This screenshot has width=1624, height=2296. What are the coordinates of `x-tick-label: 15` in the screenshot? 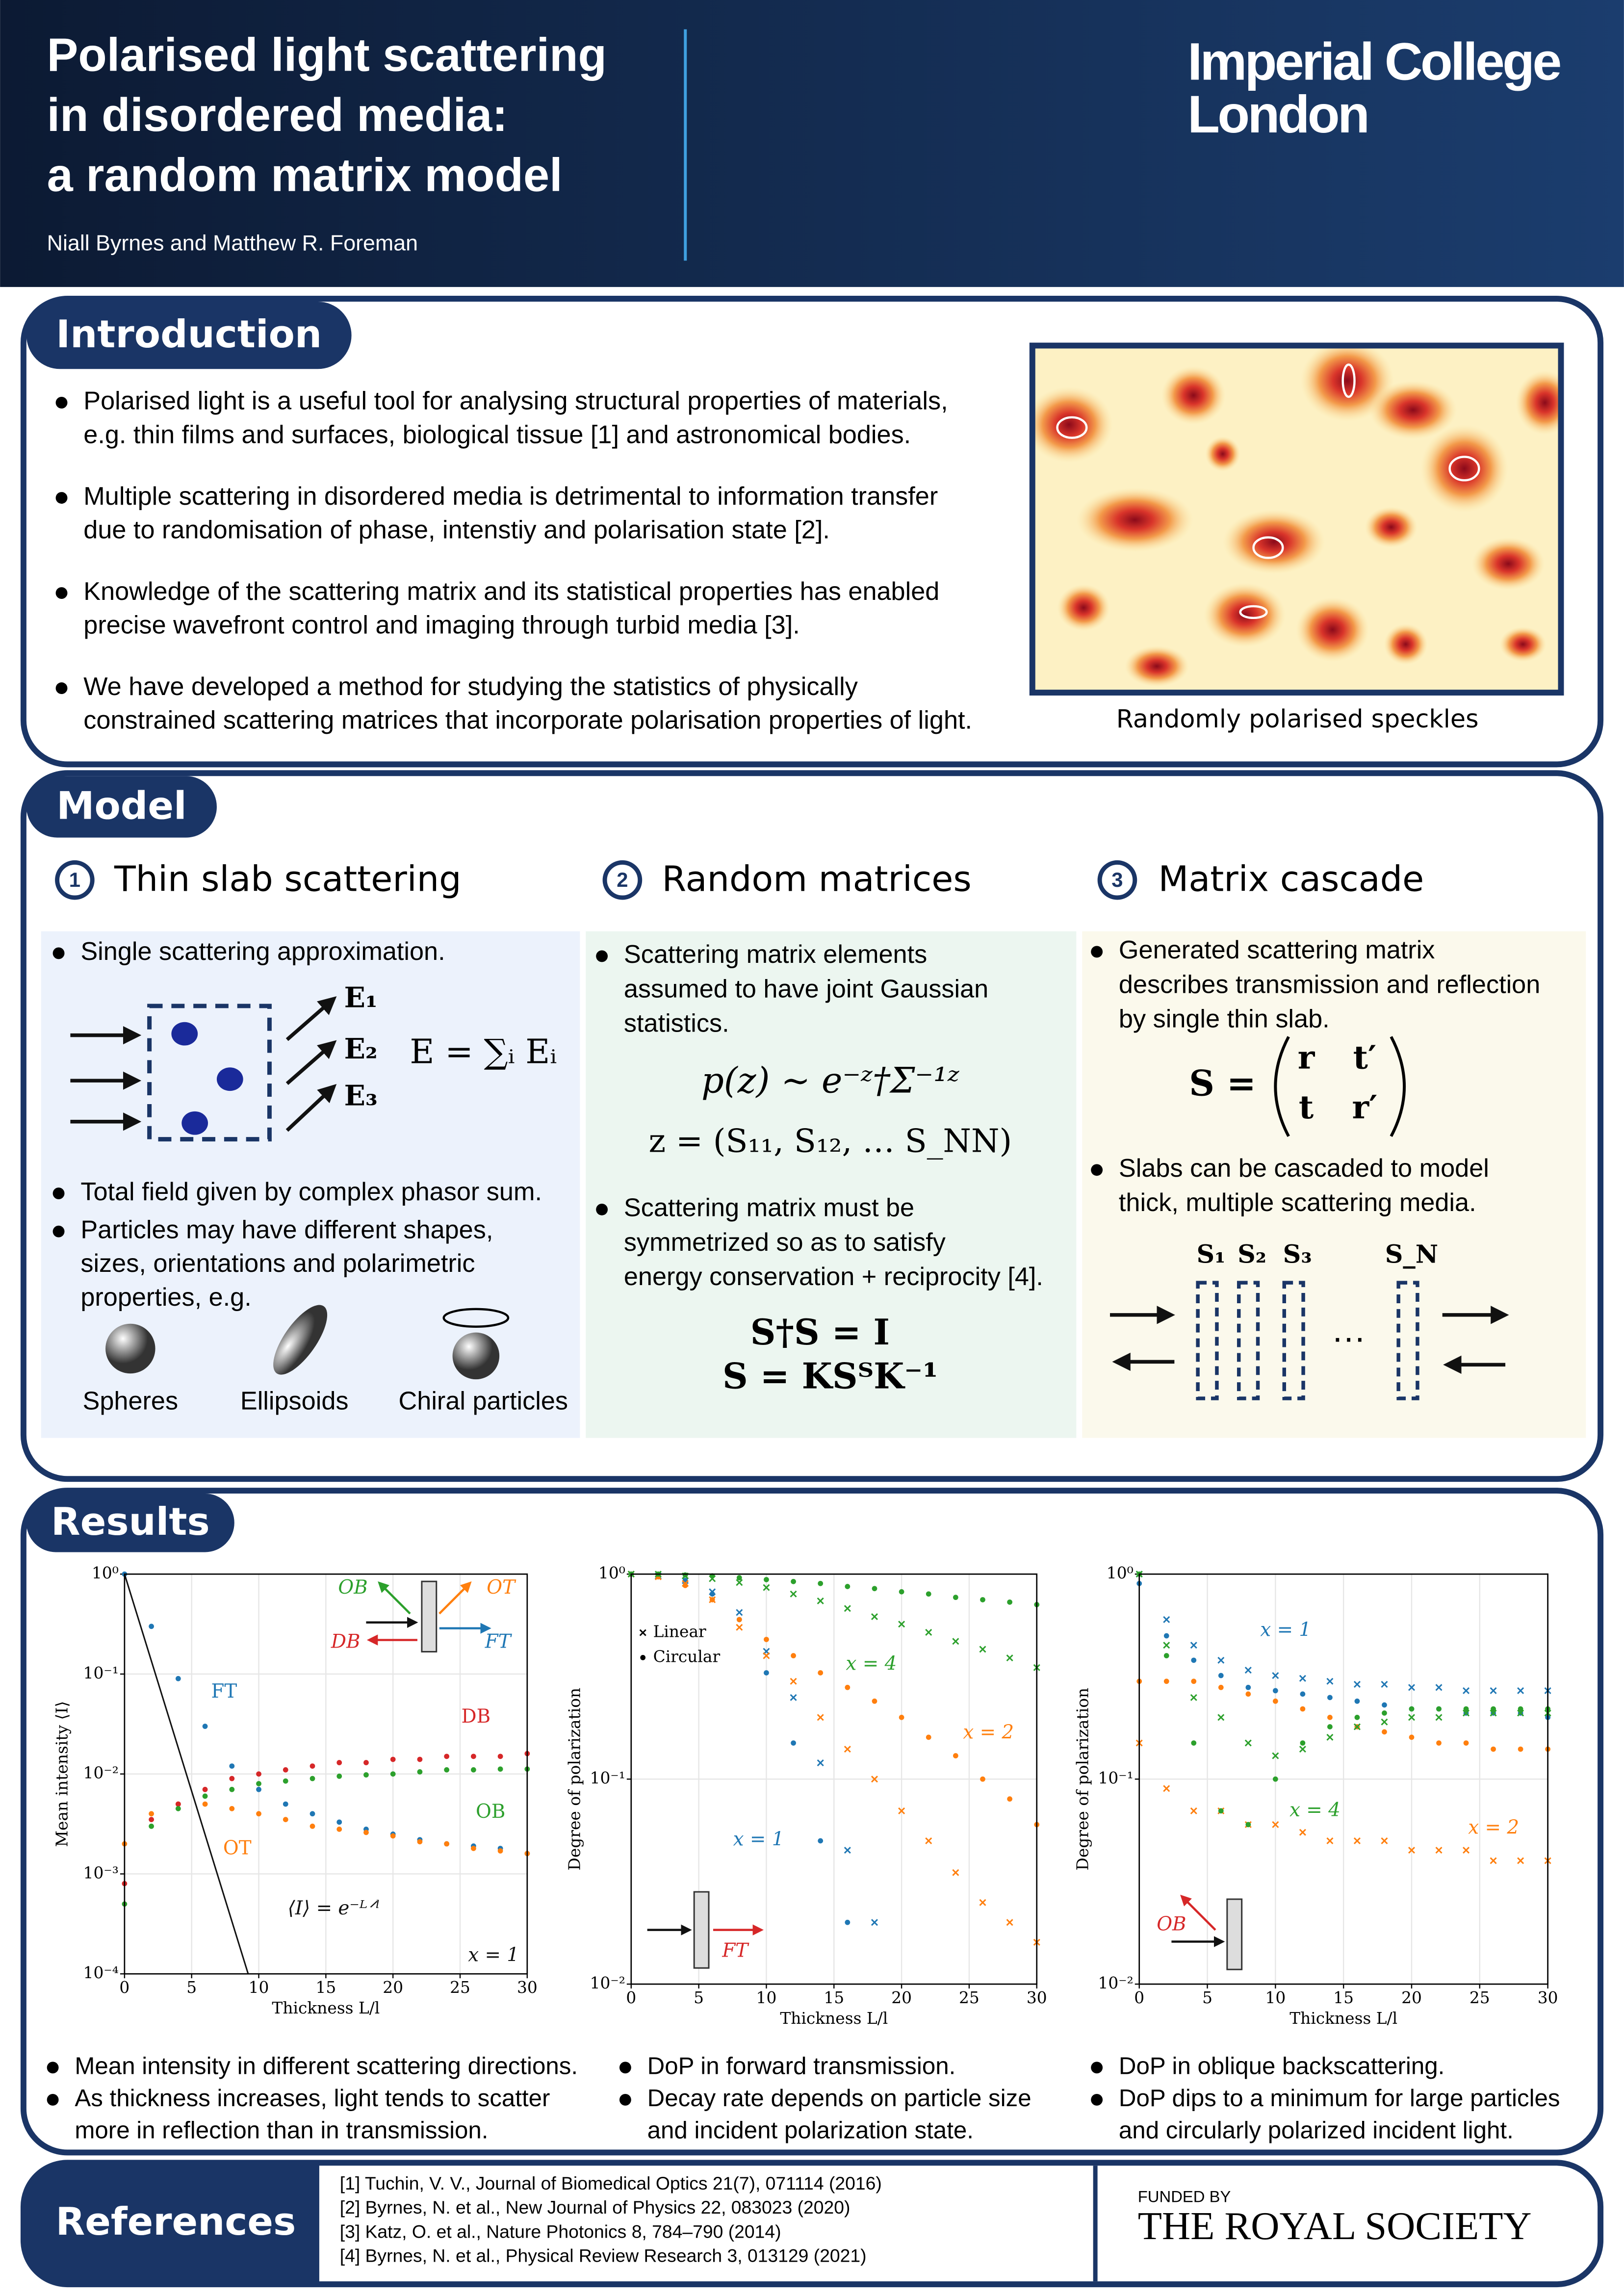 It's located at (1343, 1998).